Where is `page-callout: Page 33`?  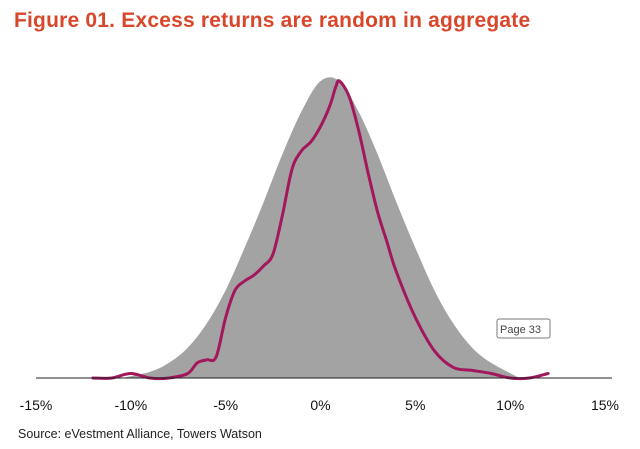 page-callout: Page 33 is located at coordinates (523, 328).